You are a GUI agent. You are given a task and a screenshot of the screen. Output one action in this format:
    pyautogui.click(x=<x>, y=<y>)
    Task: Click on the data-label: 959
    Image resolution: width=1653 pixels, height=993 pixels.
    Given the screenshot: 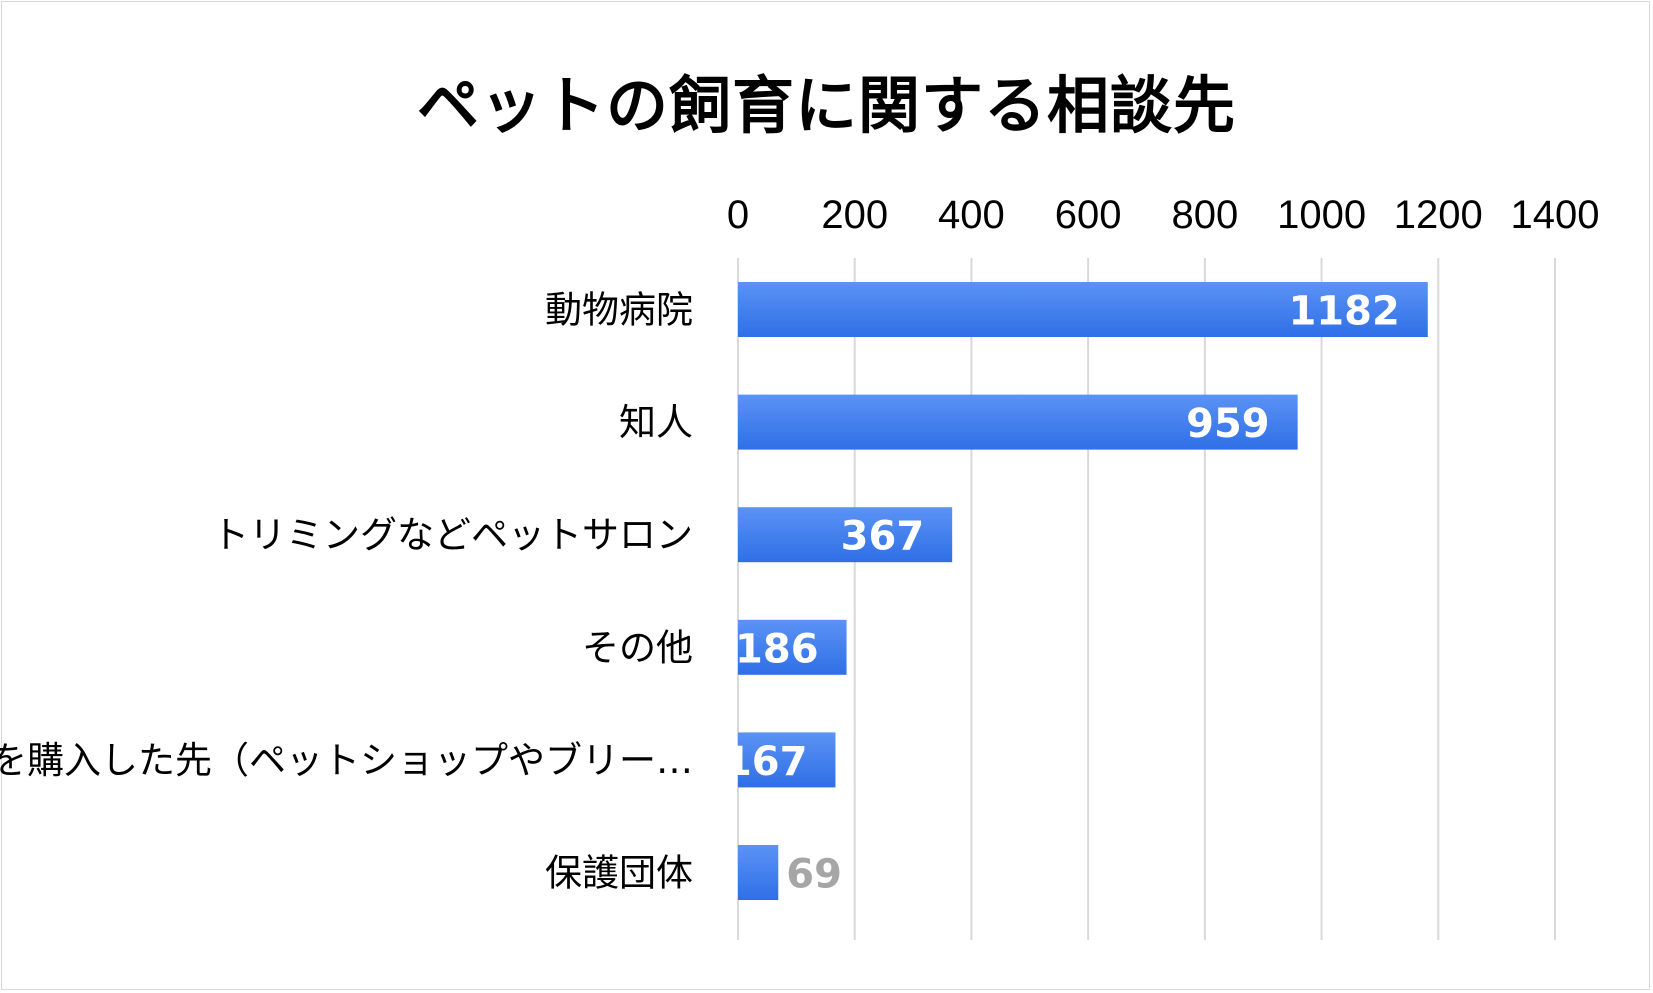 What is the action you would take?
    pyautogui.click(x=1228, y=424)
    